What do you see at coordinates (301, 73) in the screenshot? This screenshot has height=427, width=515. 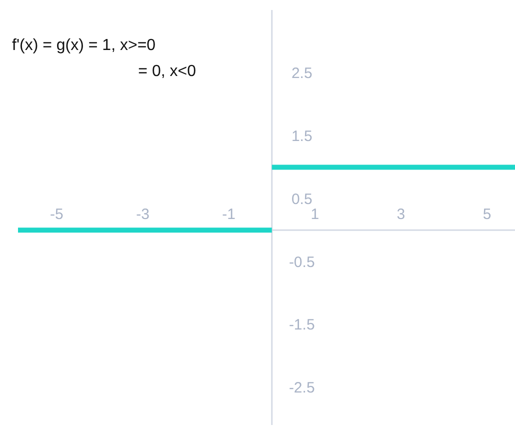 I see `y-tick-label: 2.5` at bounding box center [301, 73].